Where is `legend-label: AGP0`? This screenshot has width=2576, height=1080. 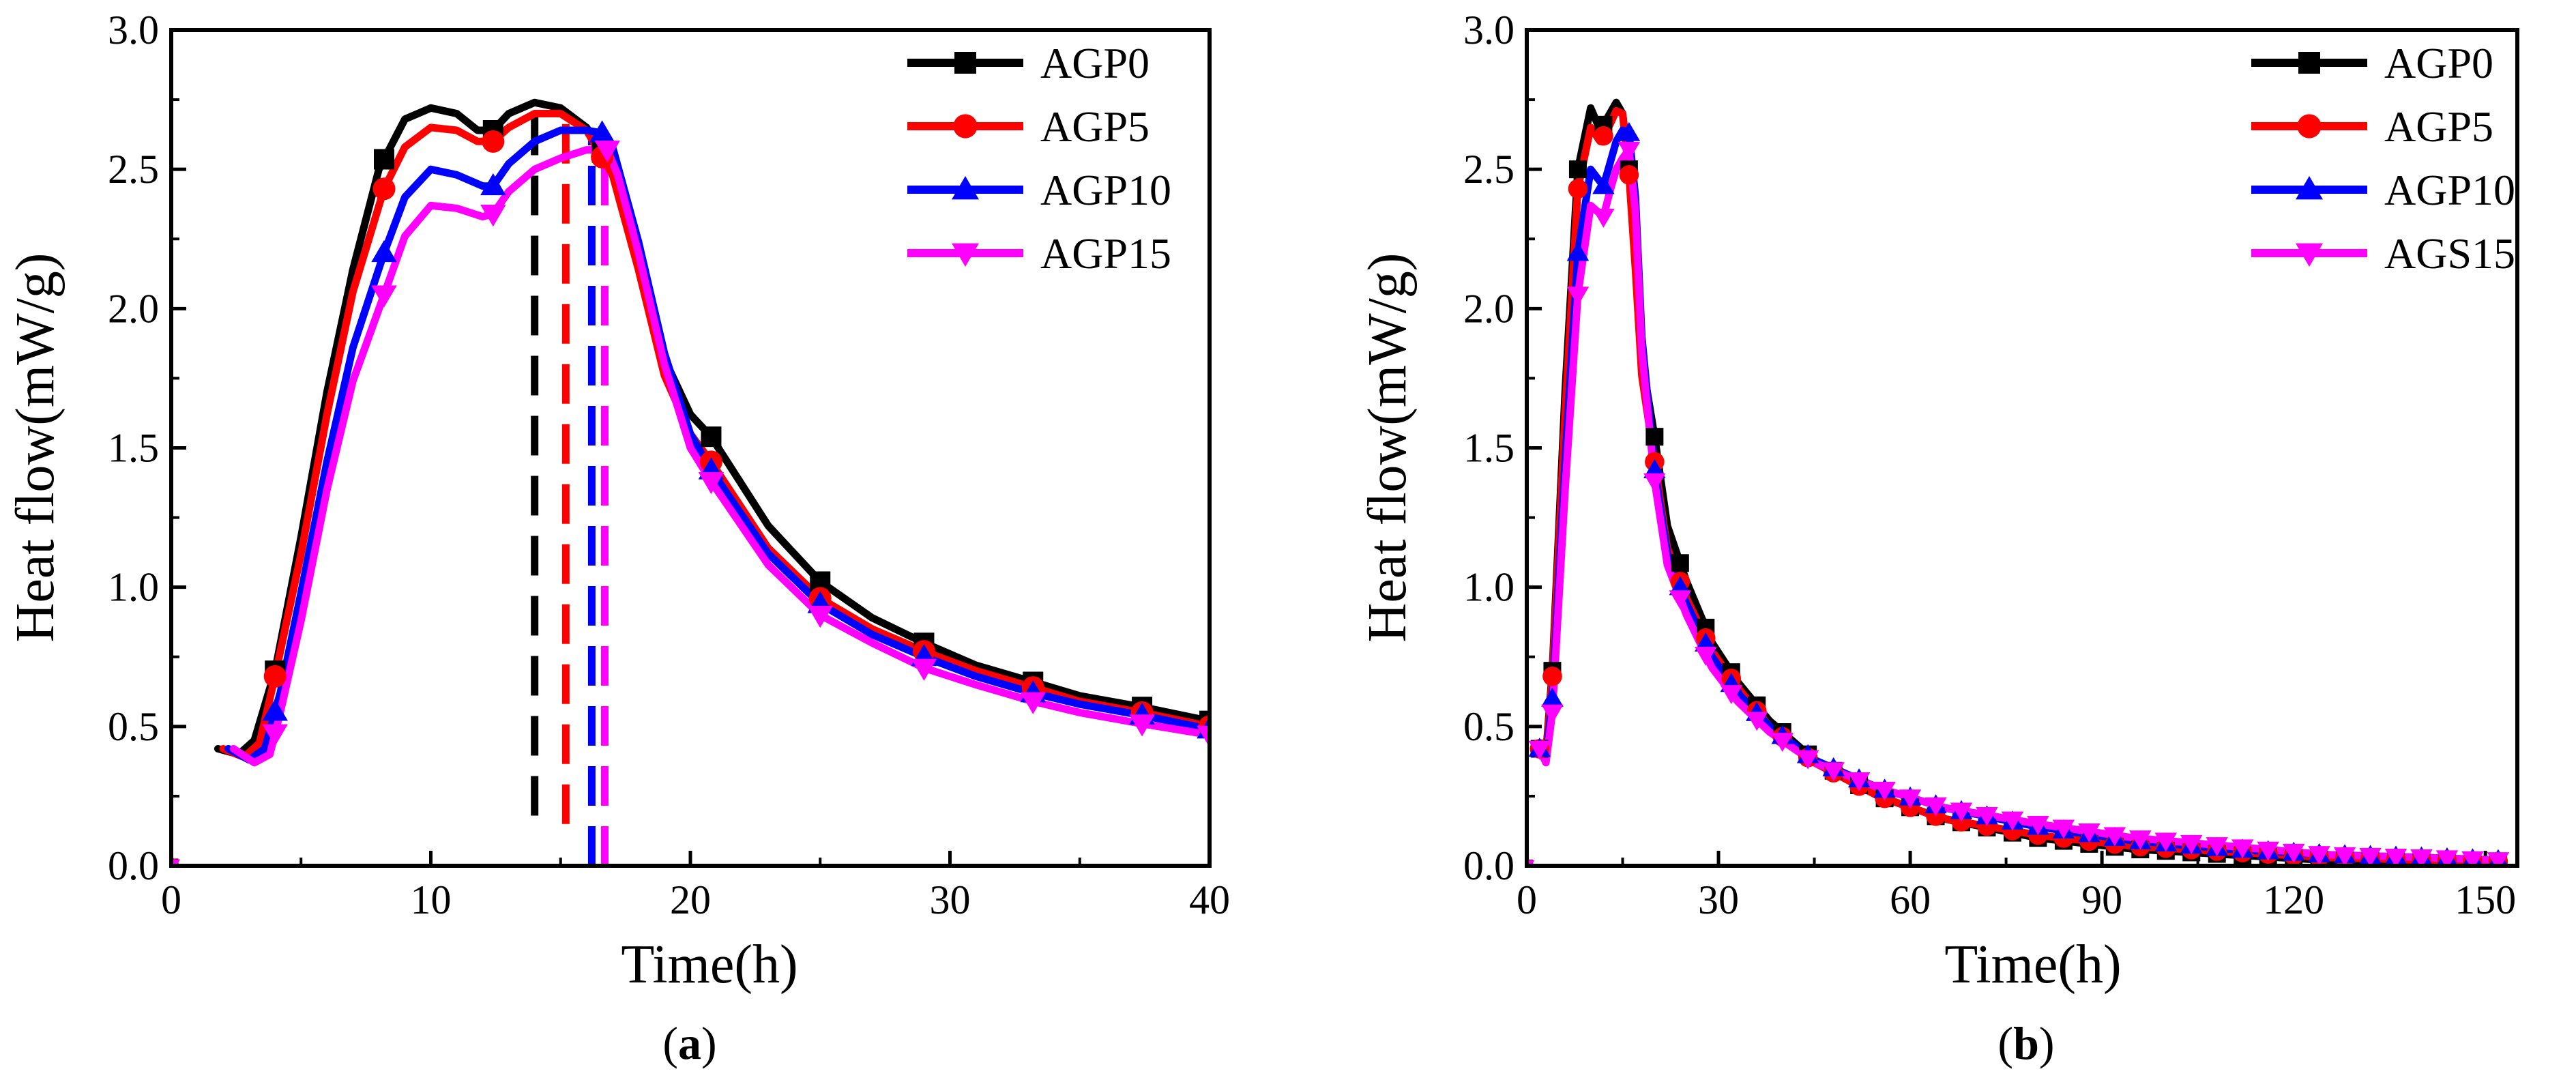
legend-label: AGP0 is located at coordinates (1095, 63).